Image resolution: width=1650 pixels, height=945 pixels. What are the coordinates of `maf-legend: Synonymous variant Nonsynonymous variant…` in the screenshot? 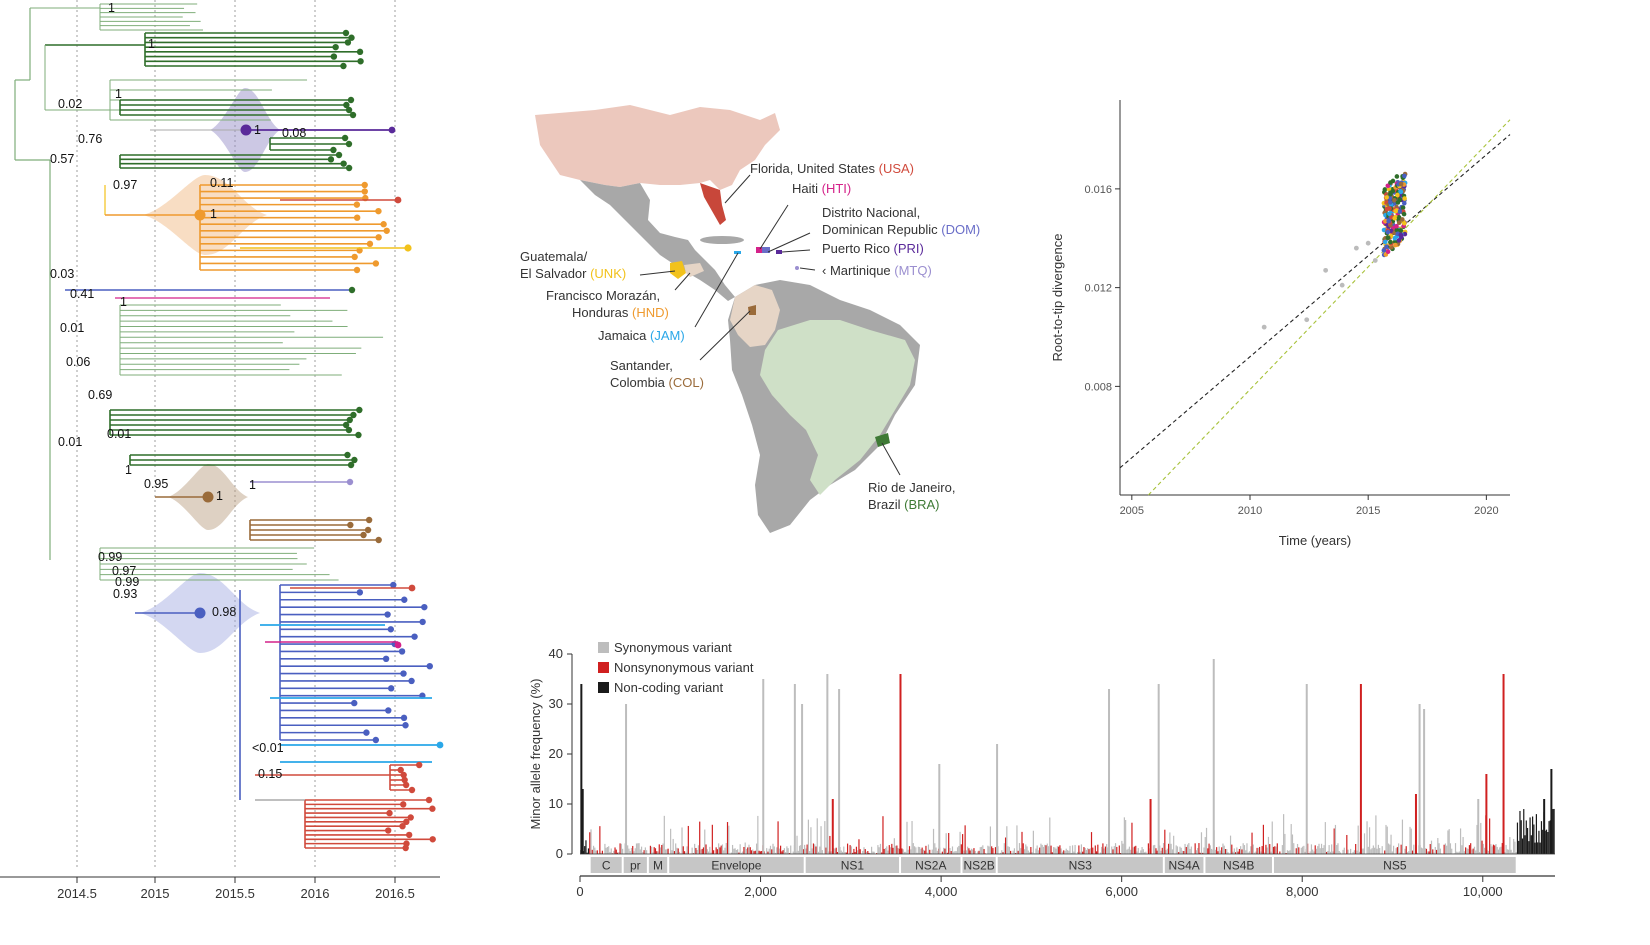 It's located at (676, 667).